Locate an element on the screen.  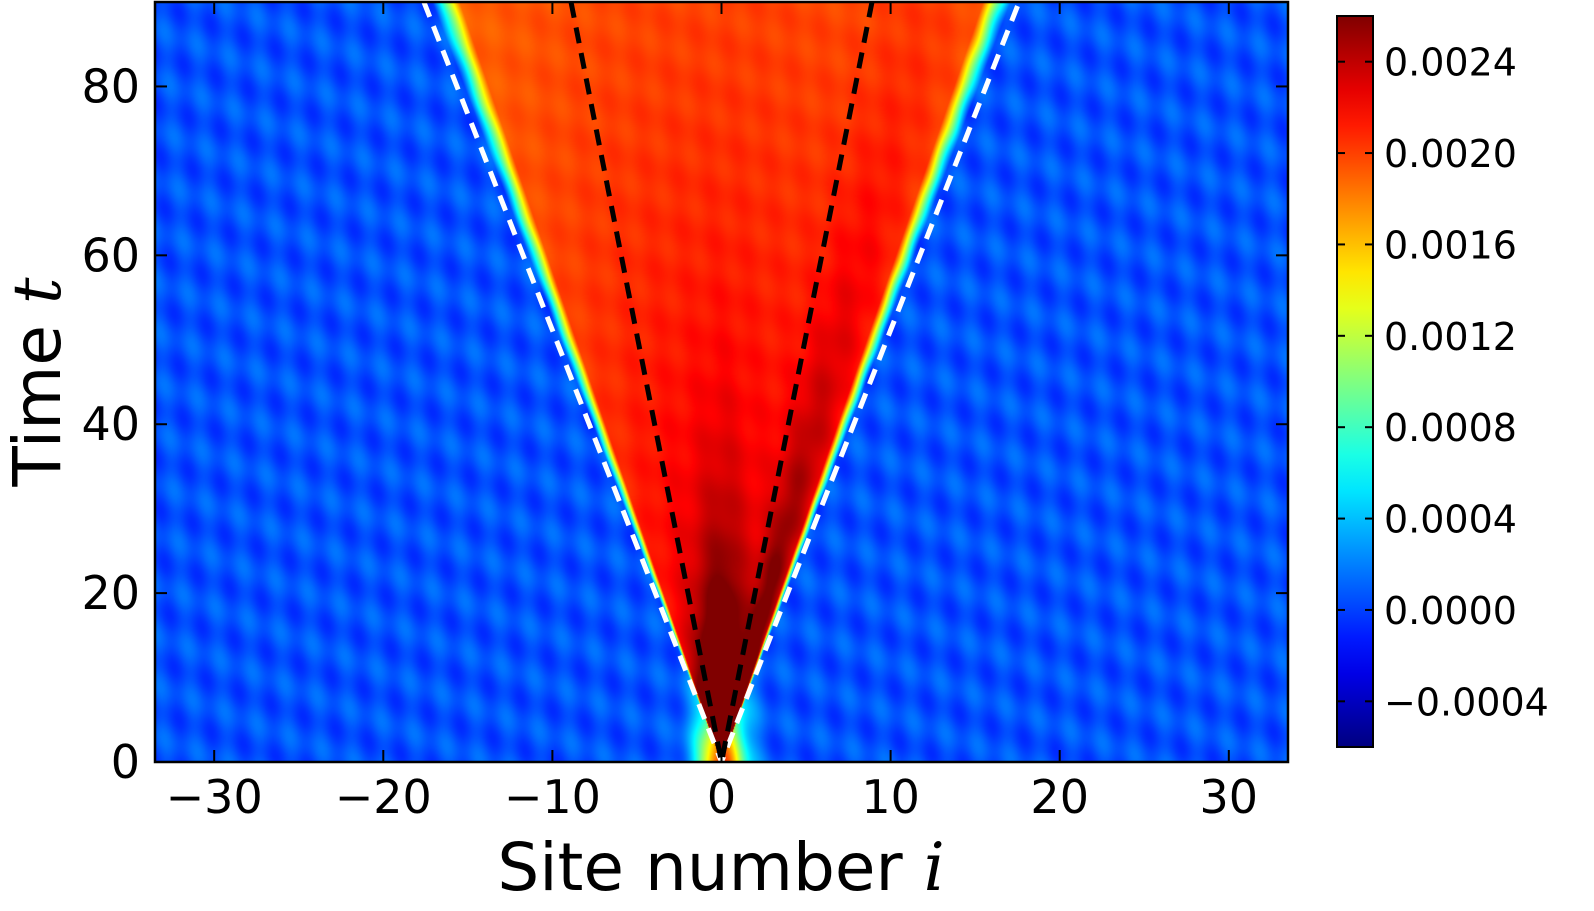
x-tick-label: 30 is located at coordinates (1229, 797).